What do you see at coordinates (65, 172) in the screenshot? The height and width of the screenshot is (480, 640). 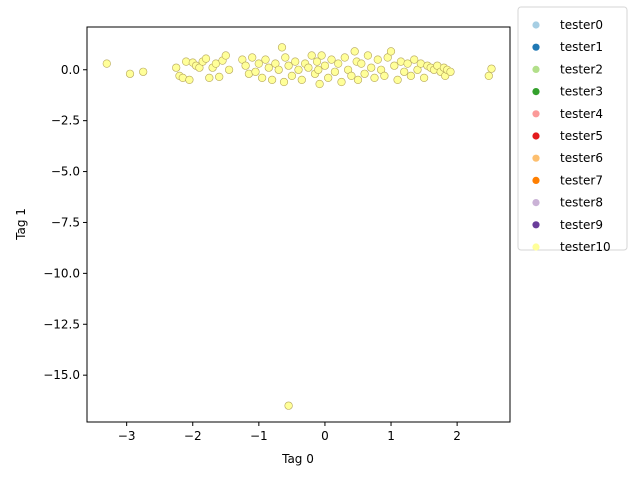 I see `y-tick-label: −5.0` at bounding box center [65, 172].